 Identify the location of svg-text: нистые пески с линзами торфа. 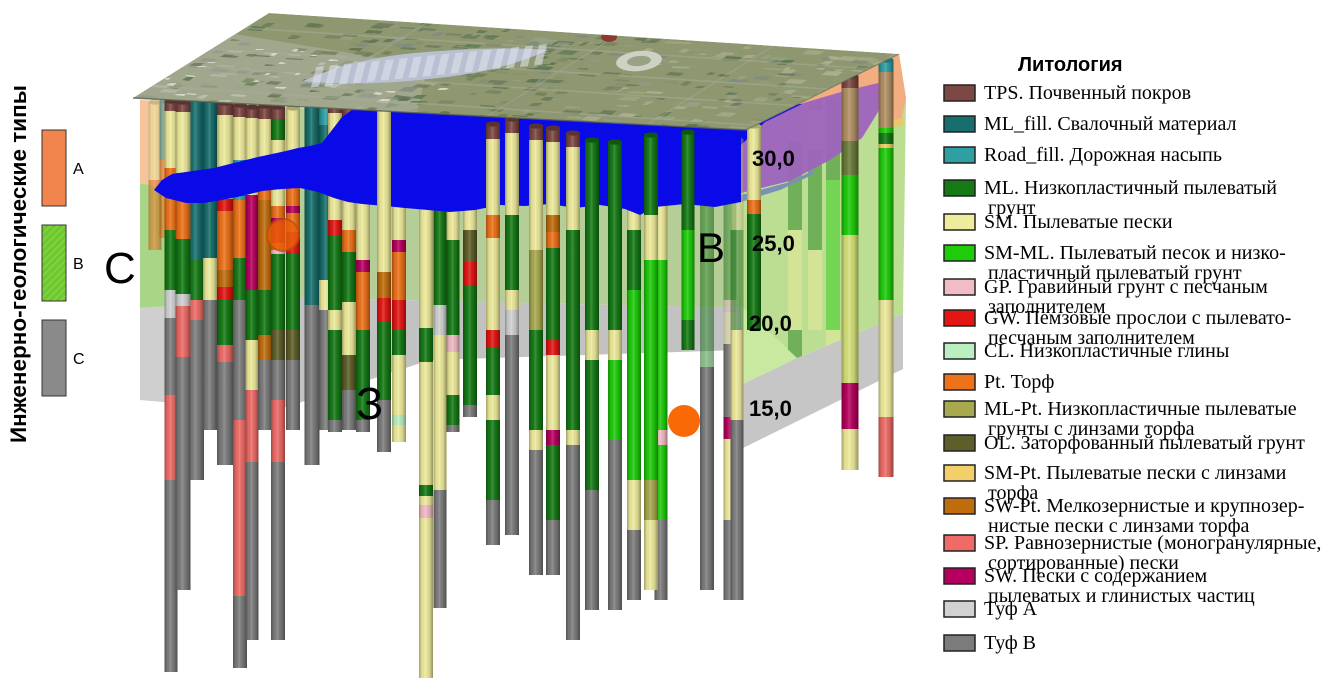
(1119, 526).